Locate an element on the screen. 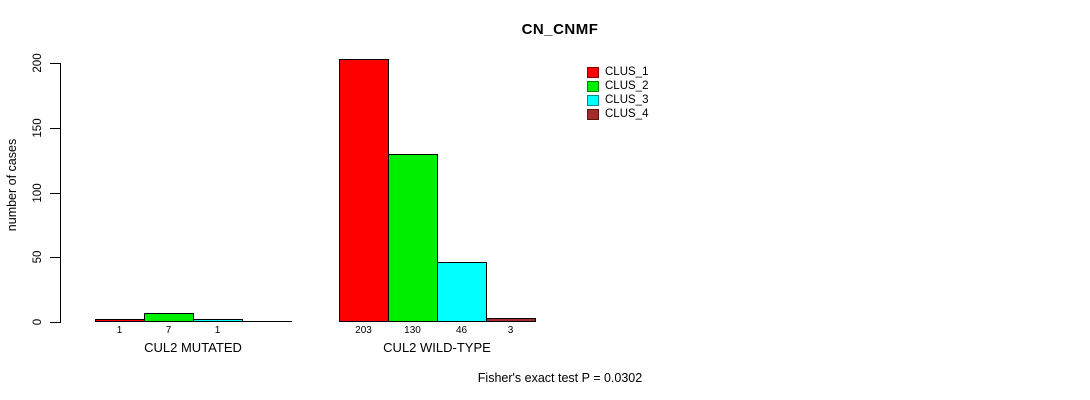  legend-label: CLUS_2 is located at coordinates (627, 86).